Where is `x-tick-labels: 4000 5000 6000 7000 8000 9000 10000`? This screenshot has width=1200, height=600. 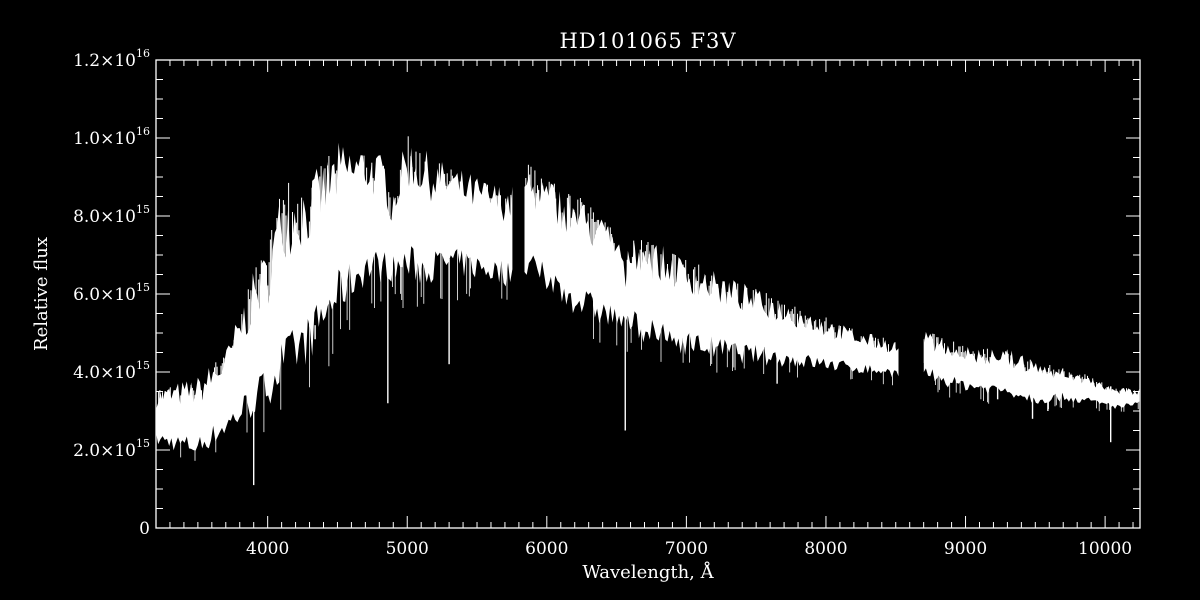
x-tick-labels: 4000 5000 6000 7000 8000 9000 10000 is located at coordinates (689, 549).